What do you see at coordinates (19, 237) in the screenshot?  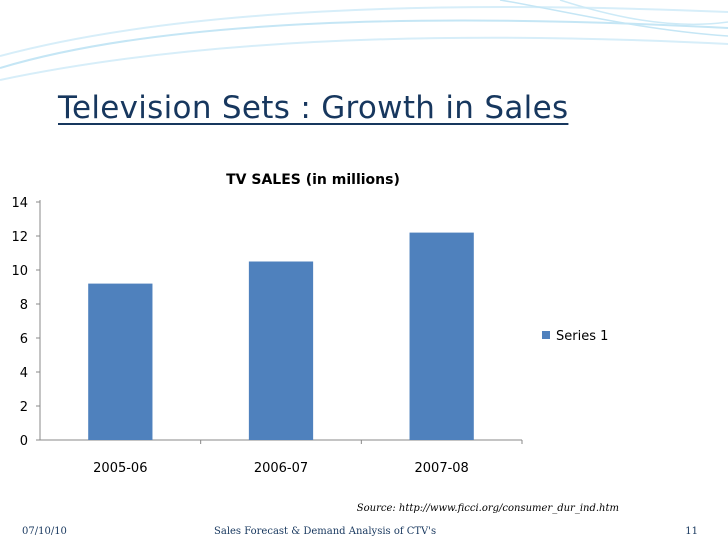 I see `y-tick-label: 12` at bounding box center [19, 237].